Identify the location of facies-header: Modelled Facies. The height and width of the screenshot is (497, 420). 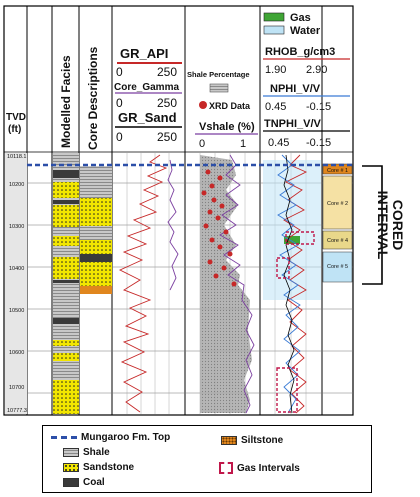
(66, 101).